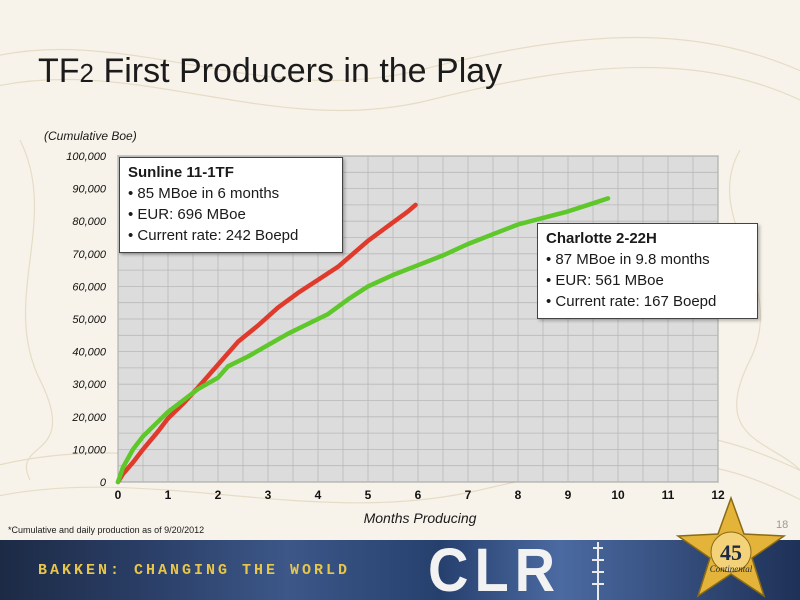 Image resolution: width=800 pixels, height=600 pixels. I want to click on y-tick-label: 60,000, so click(89, 287).